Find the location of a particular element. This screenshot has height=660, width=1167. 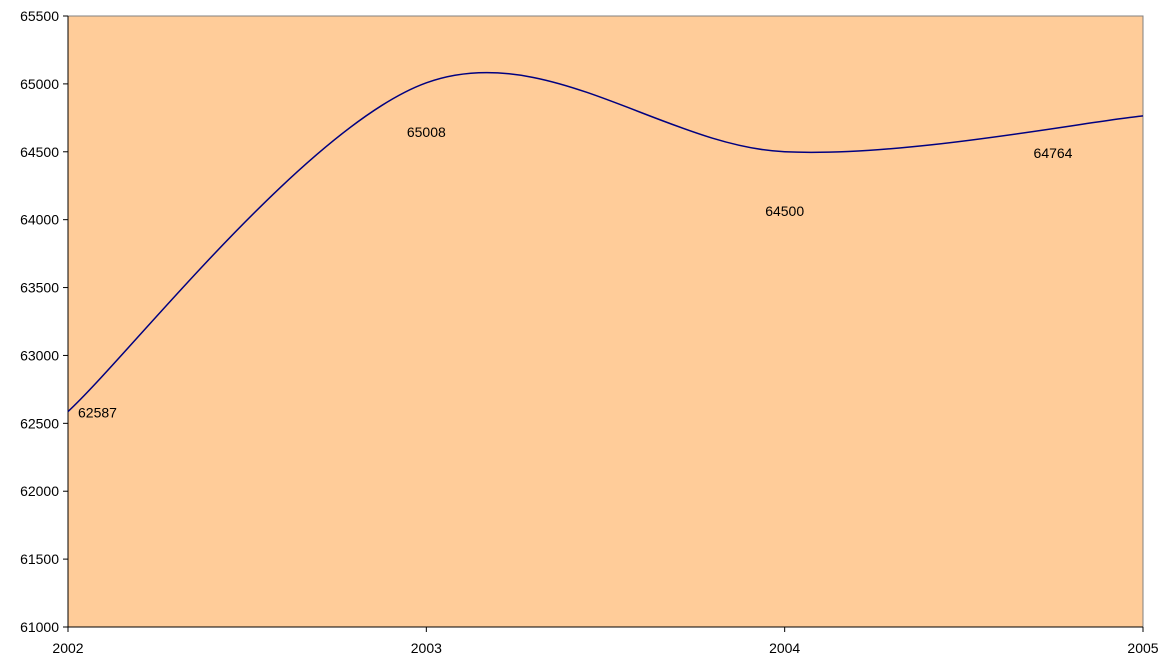

y-tick-label: 62500 is located at coordinates (39, 423).